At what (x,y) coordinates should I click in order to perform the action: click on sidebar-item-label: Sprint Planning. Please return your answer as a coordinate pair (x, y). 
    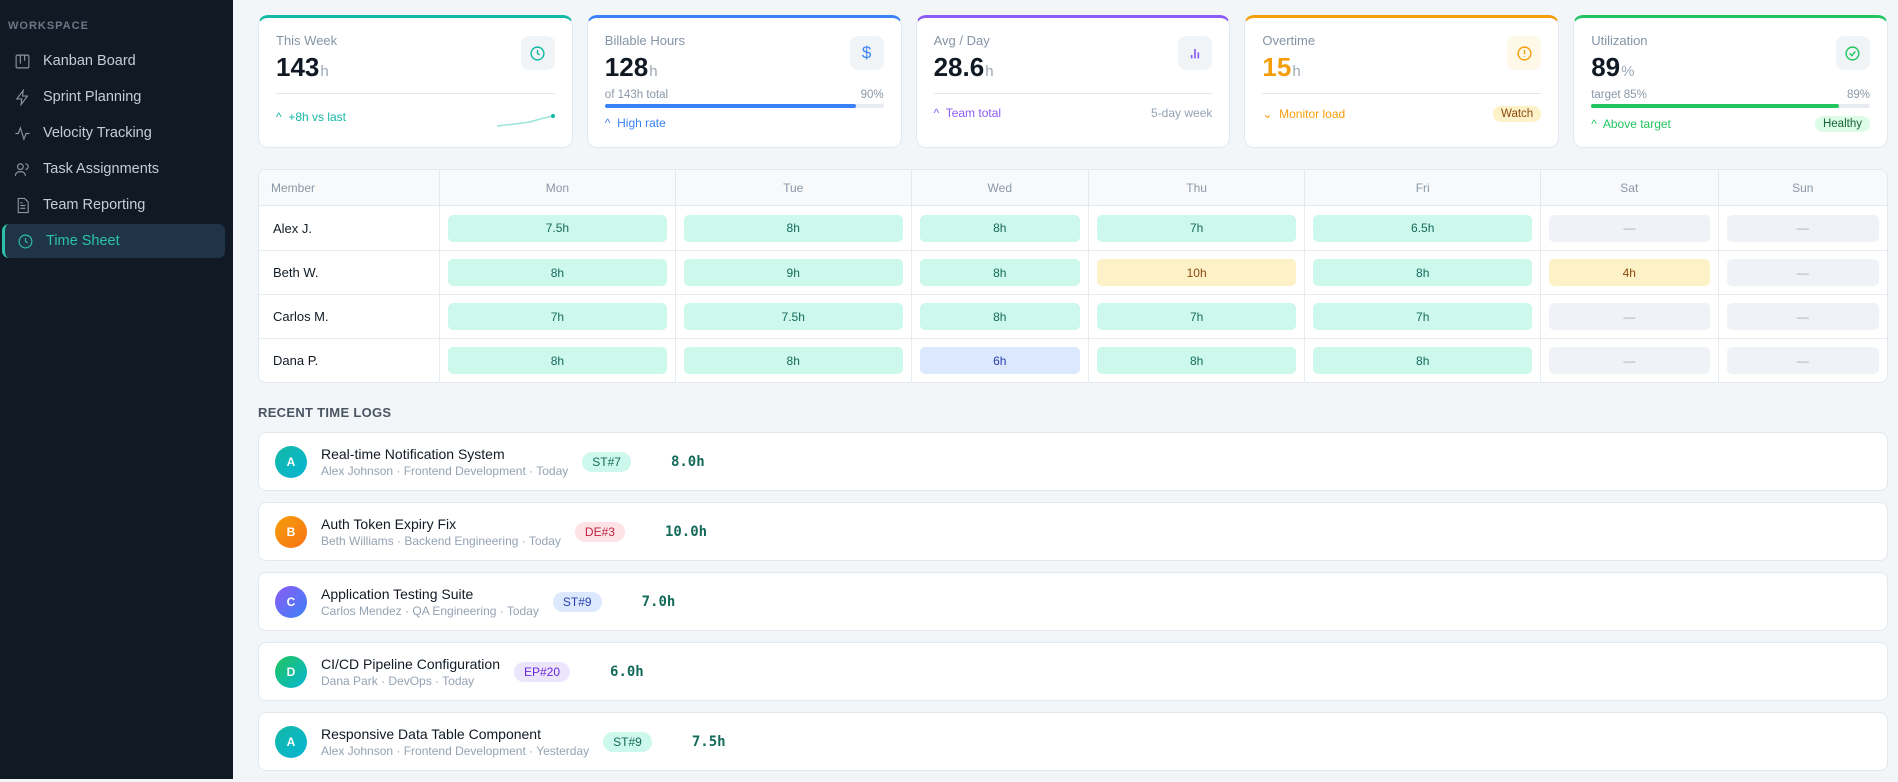
    Looking at the image, I should click on (92, 97).